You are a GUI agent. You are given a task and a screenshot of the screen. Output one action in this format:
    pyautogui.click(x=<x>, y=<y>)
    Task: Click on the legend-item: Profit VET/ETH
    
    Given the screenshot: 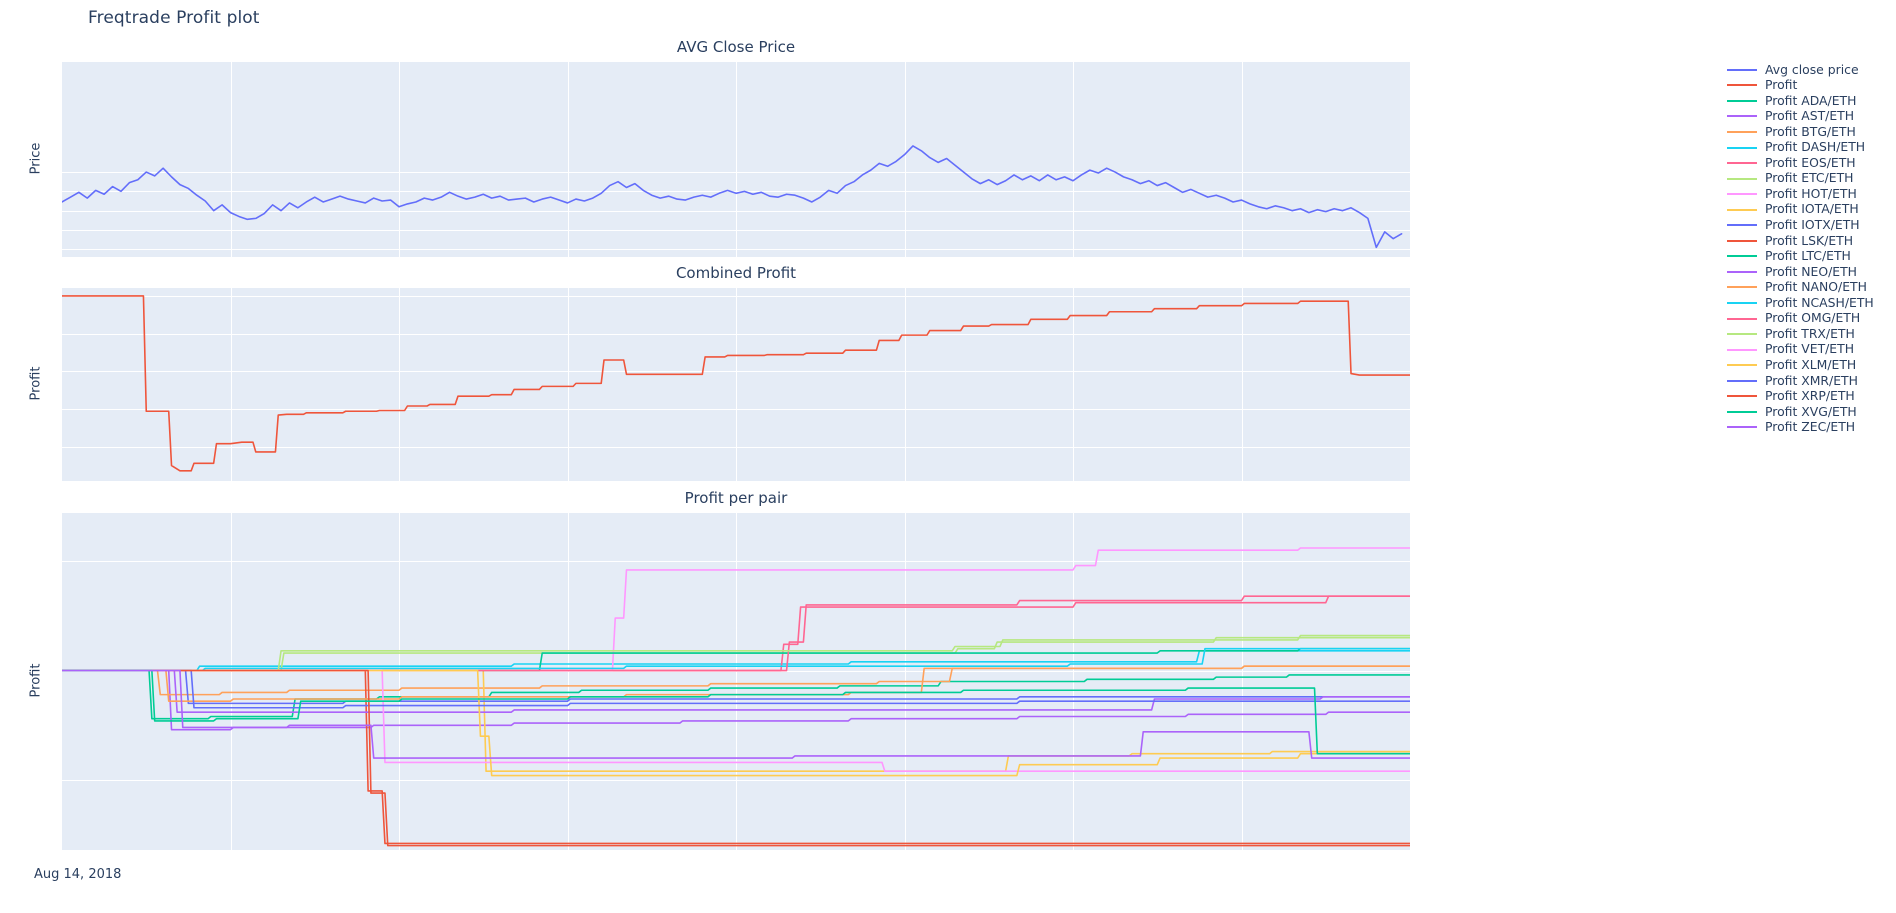 What is the action you would take?
    pyautogui.click(x=1811, y=350)
    